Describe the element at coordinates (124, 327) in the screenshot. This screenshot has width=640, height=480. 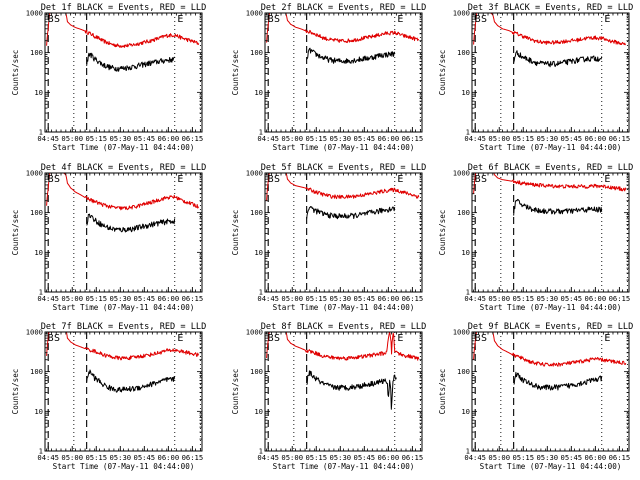
I see `panel-title: Det 7f BLACK = Events, RED = LLD` at that location.